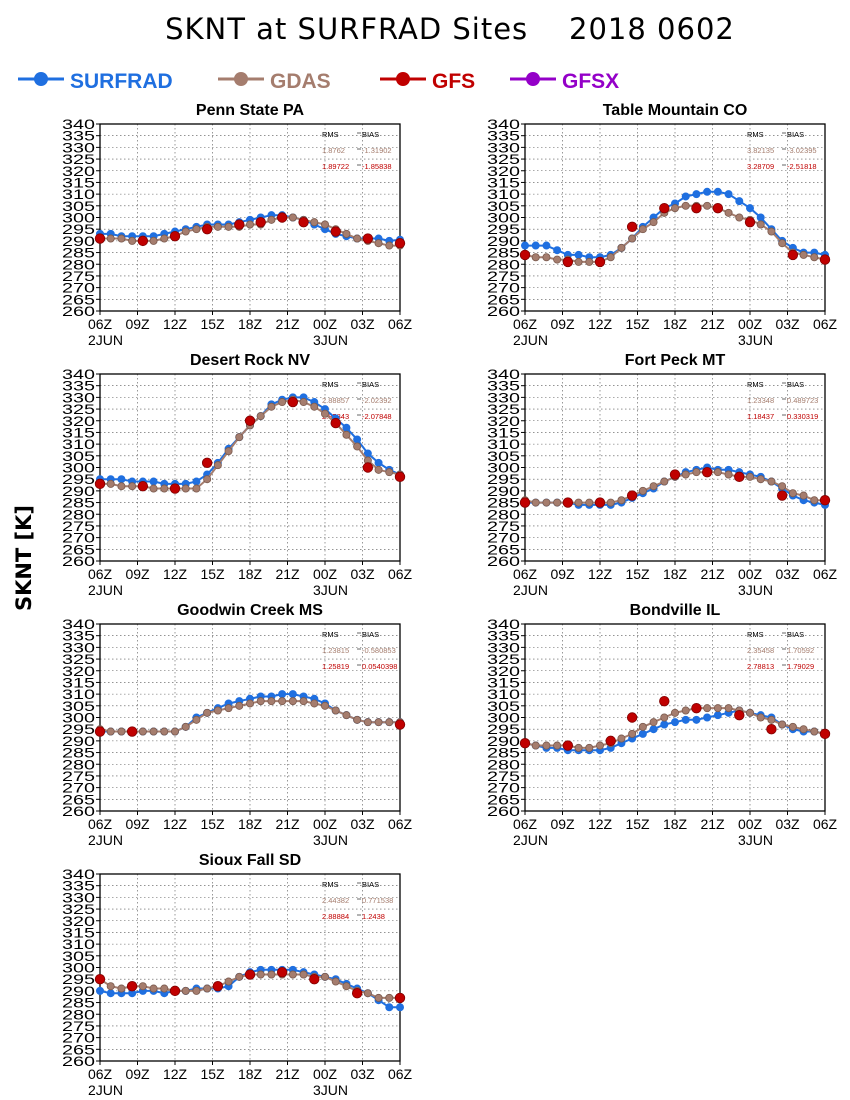  Describe the element at coordinates (795, 384) in the screenshot. I see `stats-header-bias: BIAS` at that location.